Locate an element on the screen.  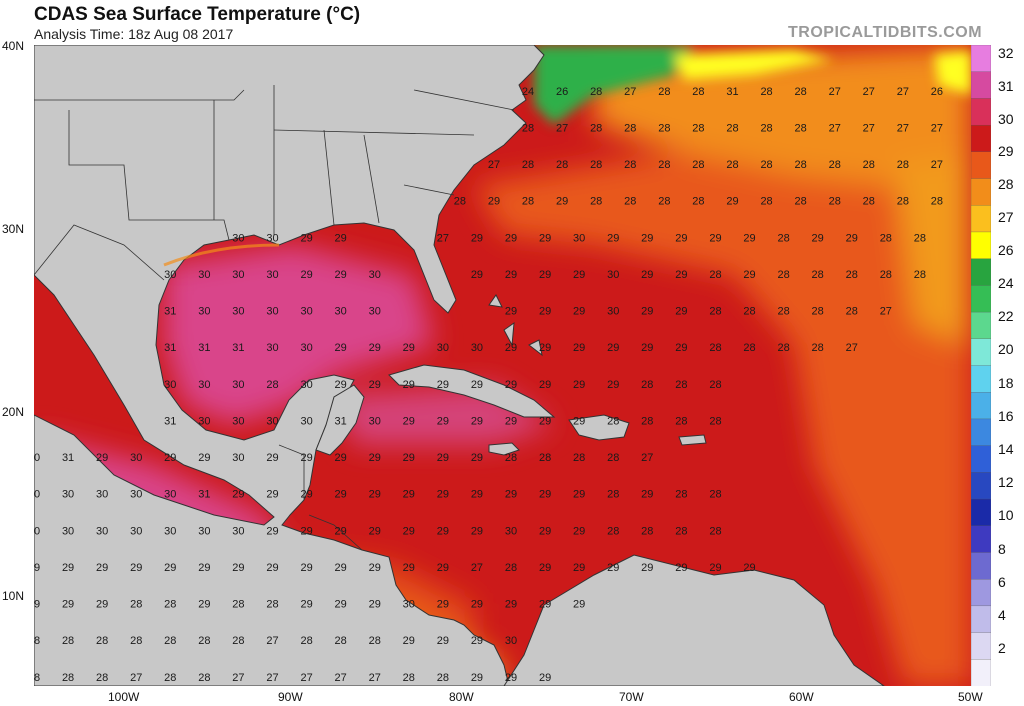
colorbar-label: 10 is located at coordinates (1006, 515).